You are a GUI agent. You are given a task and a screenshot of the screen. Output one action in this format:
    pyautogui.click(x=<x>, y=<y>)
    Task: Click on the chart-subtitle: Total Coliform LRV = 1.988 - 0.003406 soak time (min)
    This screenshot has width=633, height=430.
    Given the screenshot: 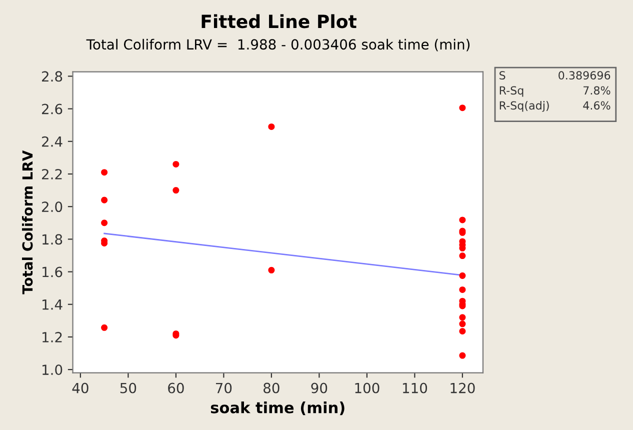 What is the action you would take?
    pyautogui.click(x=278, y=45)
    